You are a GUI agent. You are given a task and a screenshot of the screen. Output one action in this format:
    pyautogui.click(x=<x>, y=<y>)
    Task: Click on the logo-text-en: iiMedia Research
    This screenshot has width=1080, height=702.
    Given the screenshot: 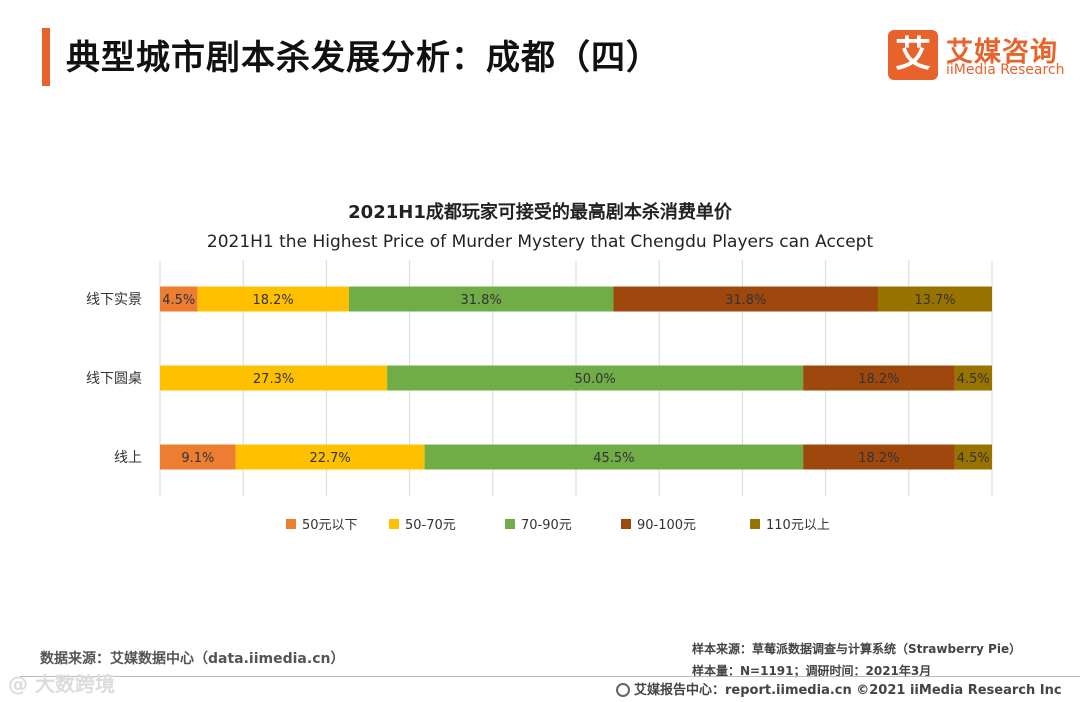 What is the action you would take?
    pyautogui.click(x=1005, y=70)
    